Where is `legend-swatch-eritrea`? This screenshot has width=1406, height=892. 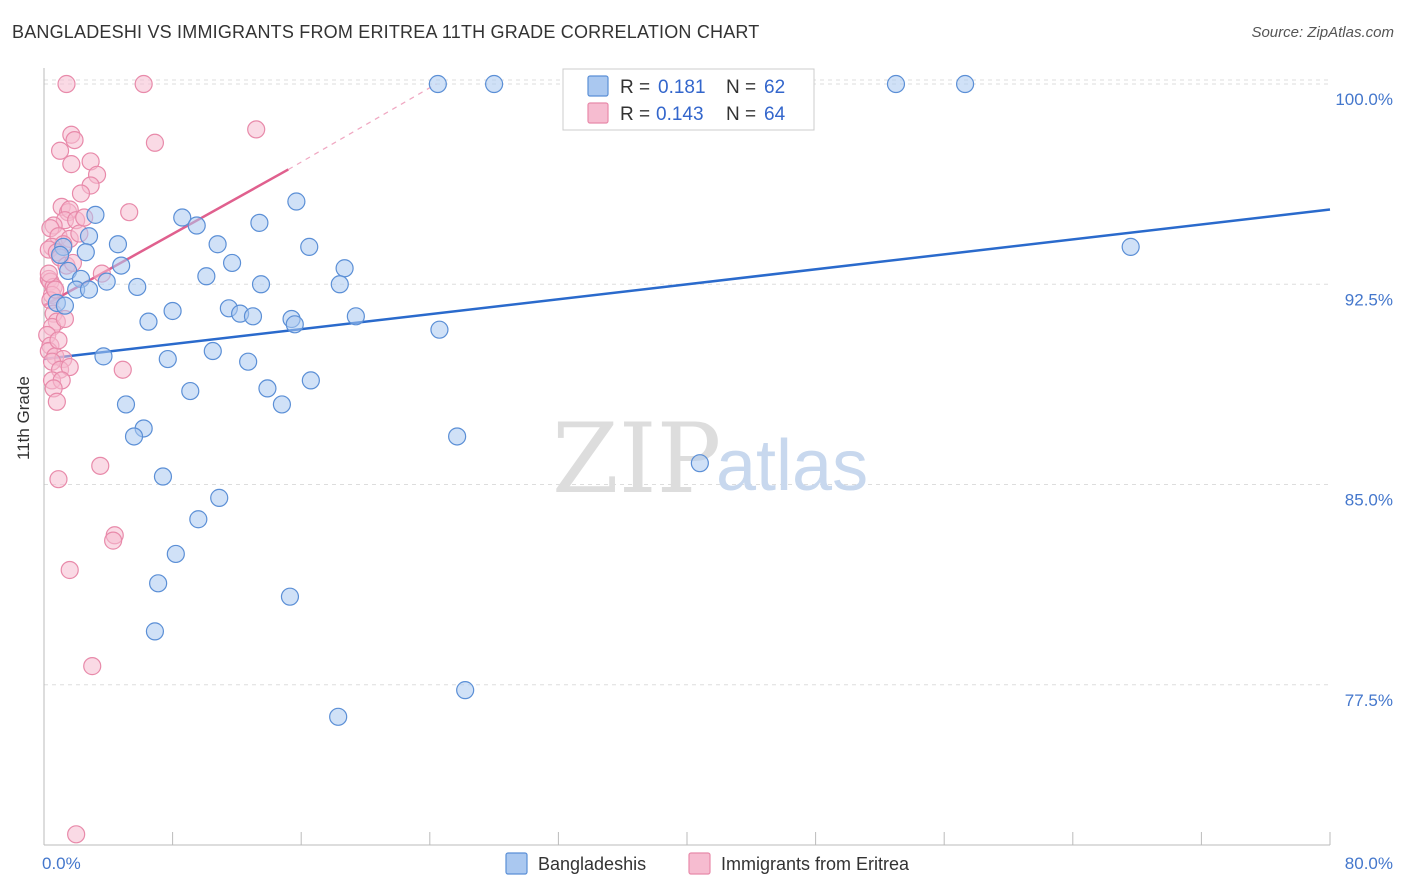
legend-swatch-eritrea is located at coordinates (699, 863).